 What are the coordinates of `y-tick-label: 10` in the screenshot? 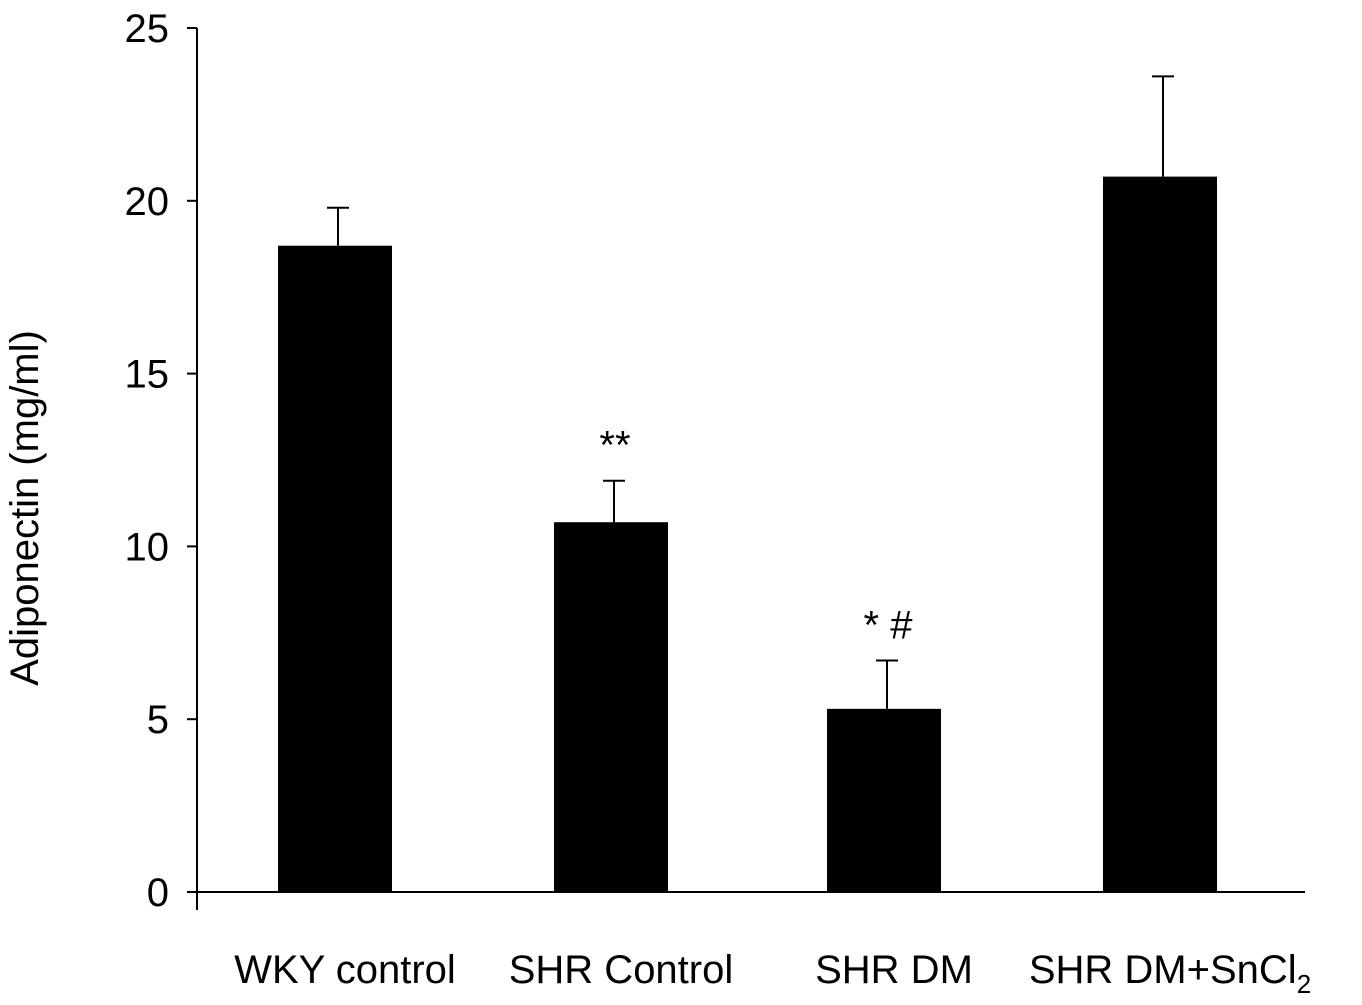 It's located at (147, 547).